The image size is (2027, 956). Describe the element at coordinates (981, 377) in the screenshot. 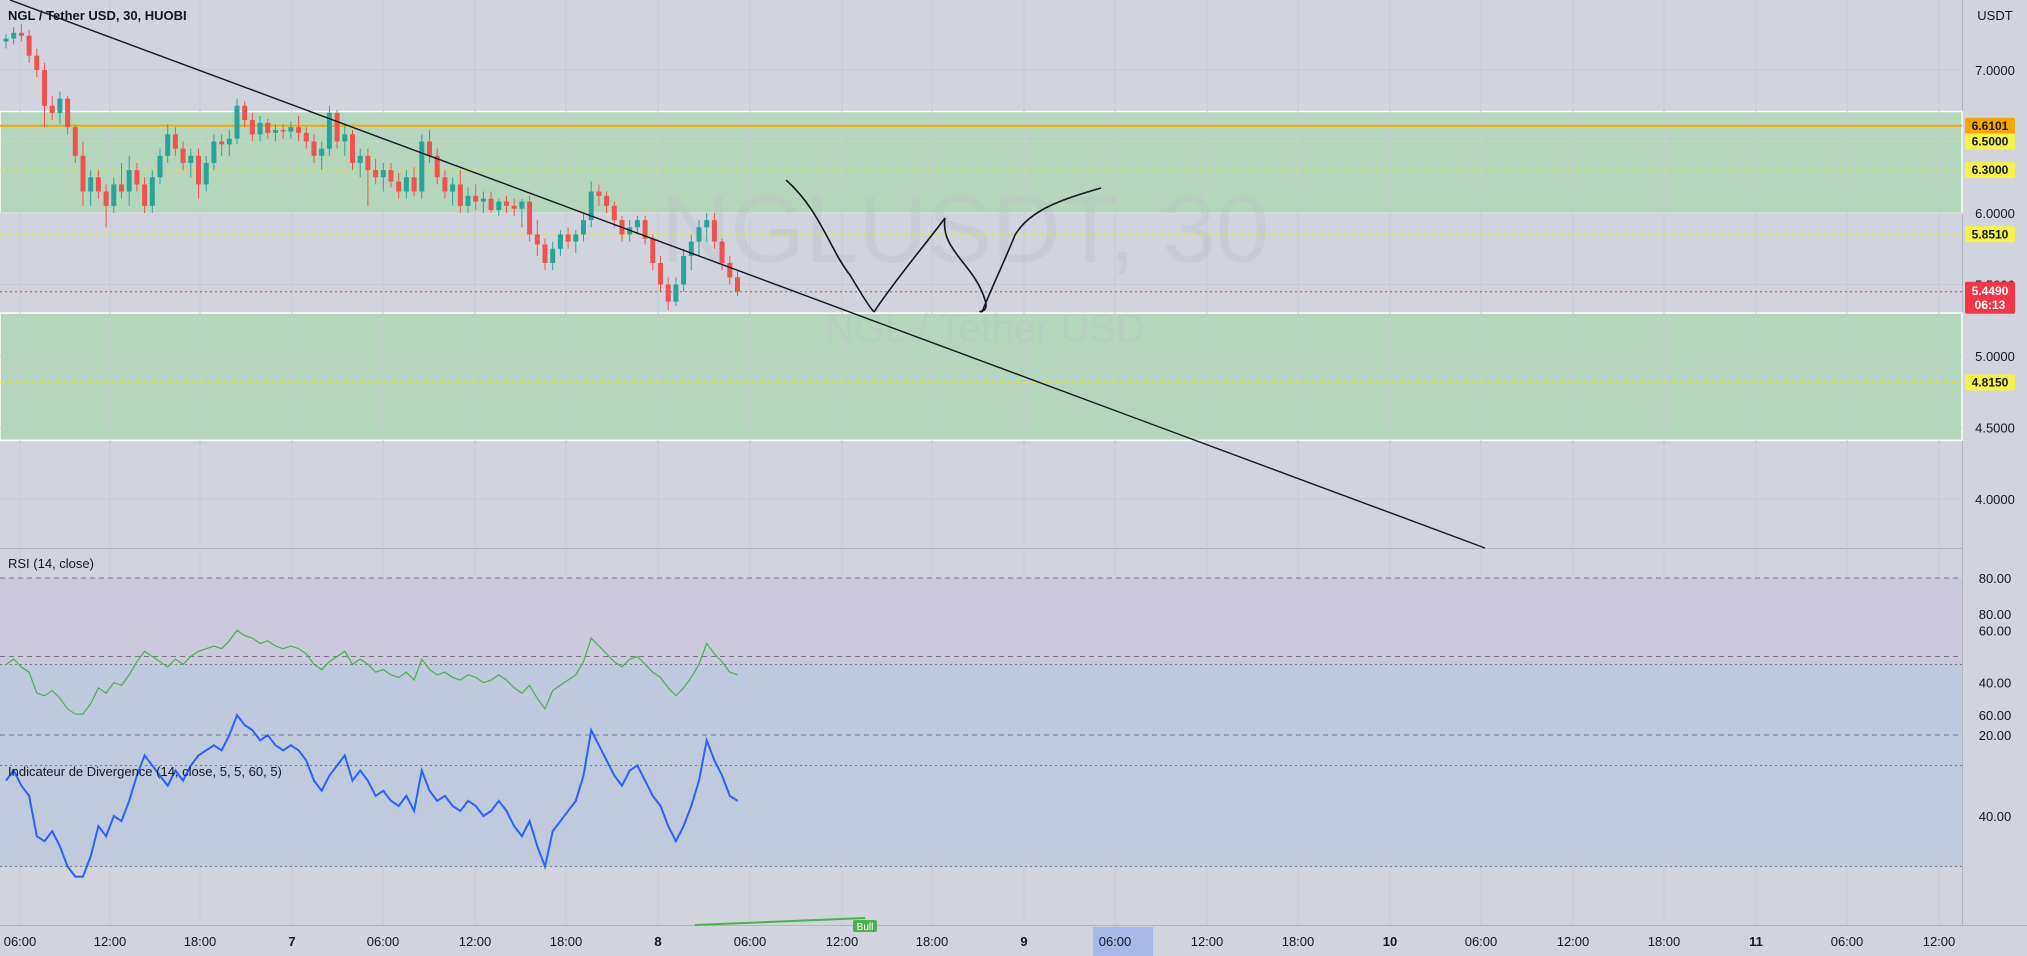

I see `demand-zone` at that location.